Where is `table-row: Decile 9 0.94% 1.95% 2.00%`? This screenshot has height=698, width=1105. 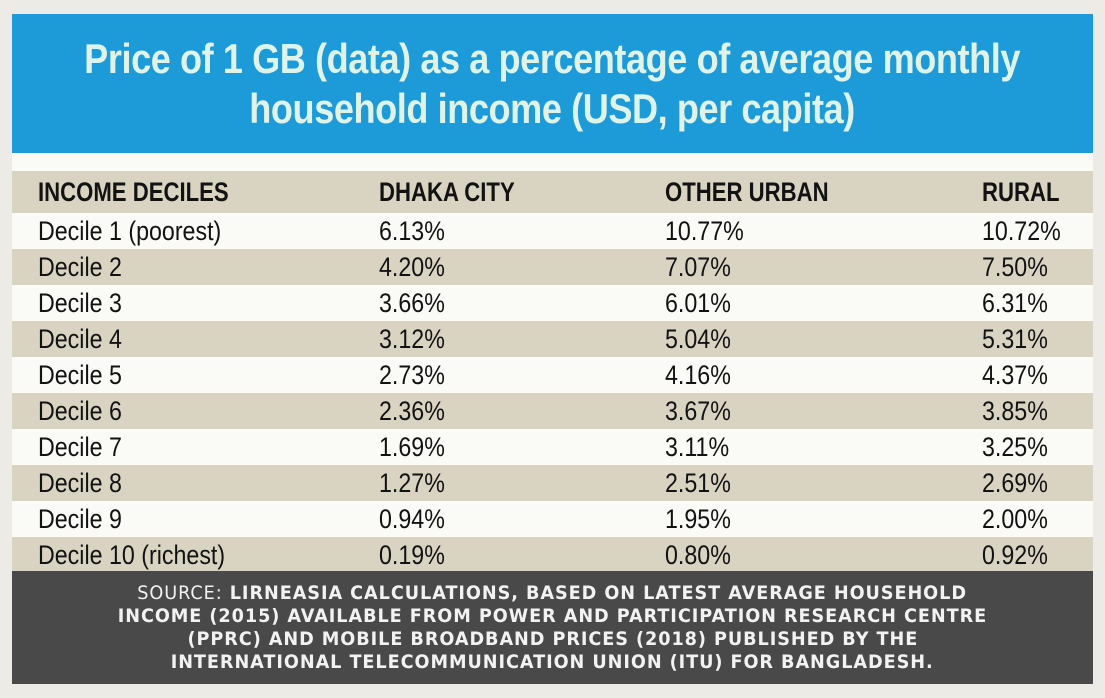
table-row: Decile 9 0.94% 1.95% 2.00% is located at coordinates (552, 519).